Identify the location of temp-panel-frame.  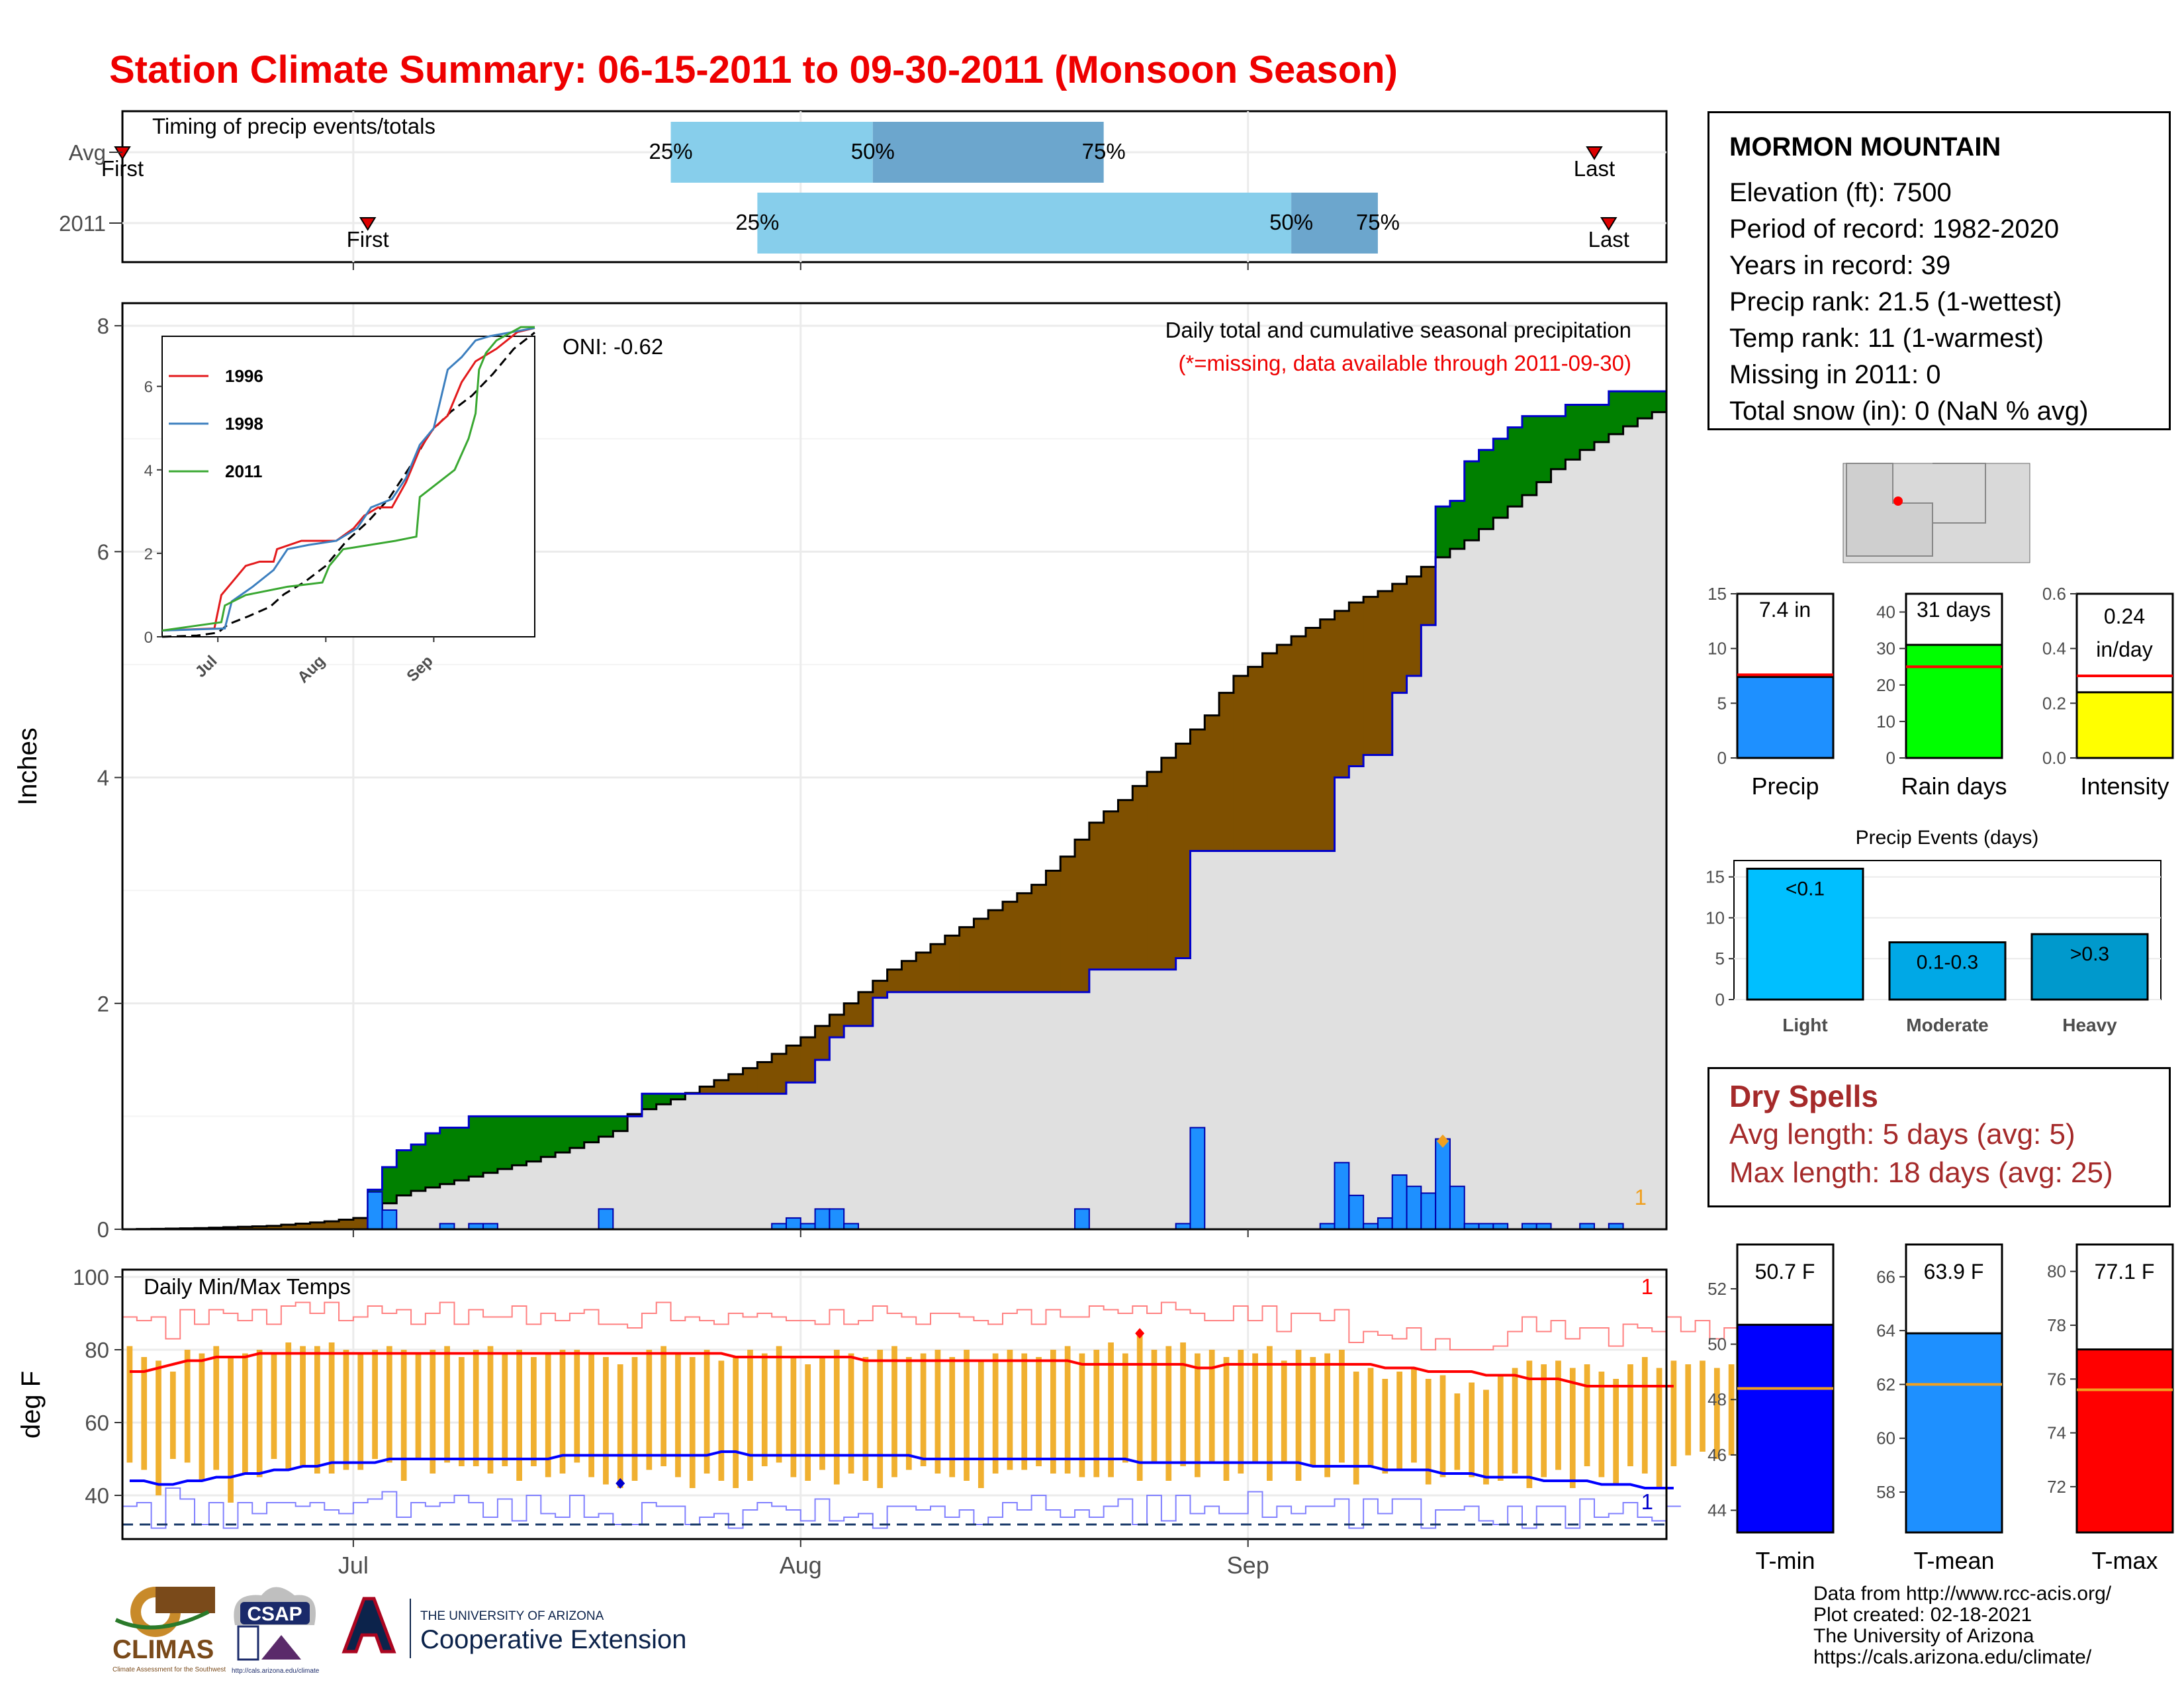
(894, 1404).